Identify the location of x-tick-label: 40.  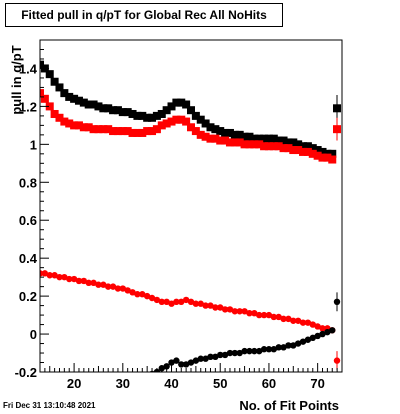
(171, 383).